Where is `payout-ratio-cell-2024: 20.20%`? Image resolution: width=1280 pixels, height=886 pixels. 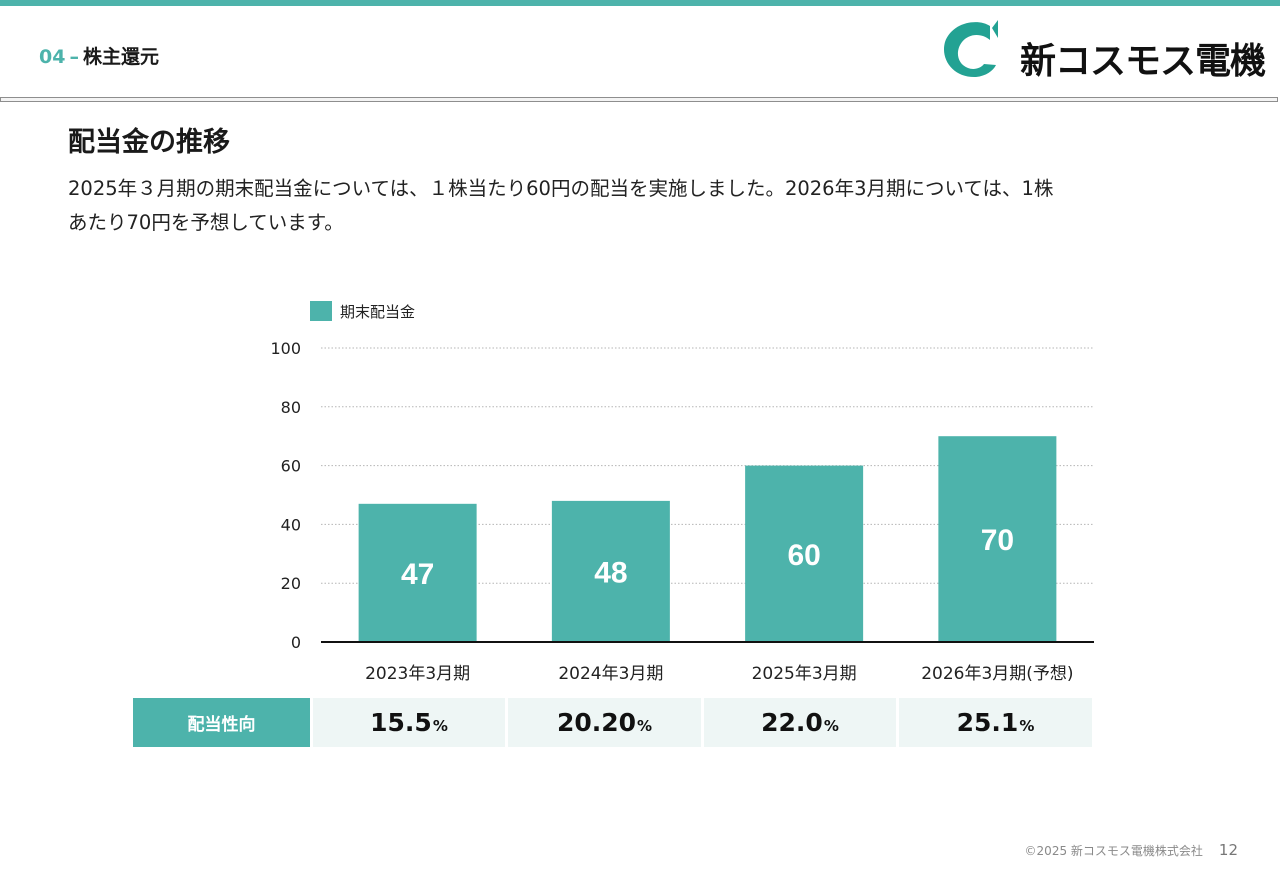
payout-ratio-cell-2024: 20.20% is located at coordinates (604, 722).